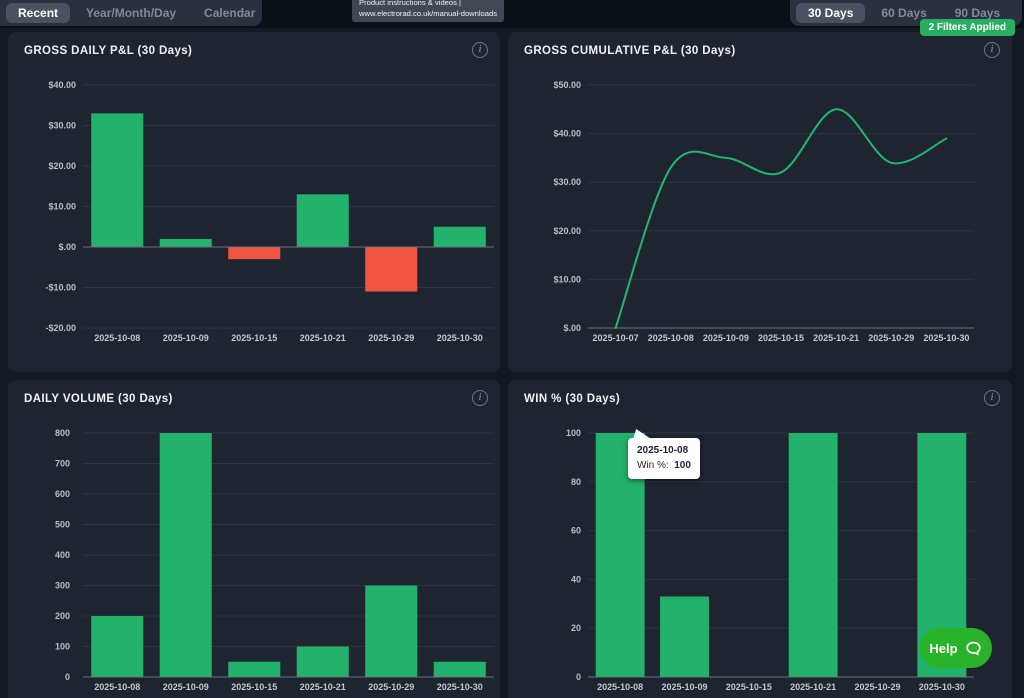  What do you see at coordinates (60, 288) in the screenshot?
I see `y-axis-tick-label: -$10.00` at bounding box center [60, 288].